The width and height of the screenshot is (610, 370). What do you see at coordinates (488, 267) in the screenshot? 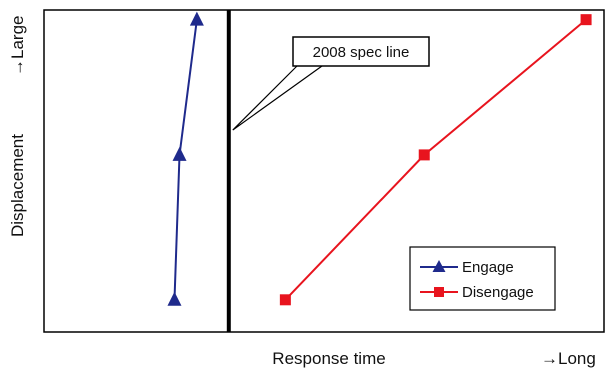
I see `legend-engage-label: Engage` at bounding box center [488, 267].